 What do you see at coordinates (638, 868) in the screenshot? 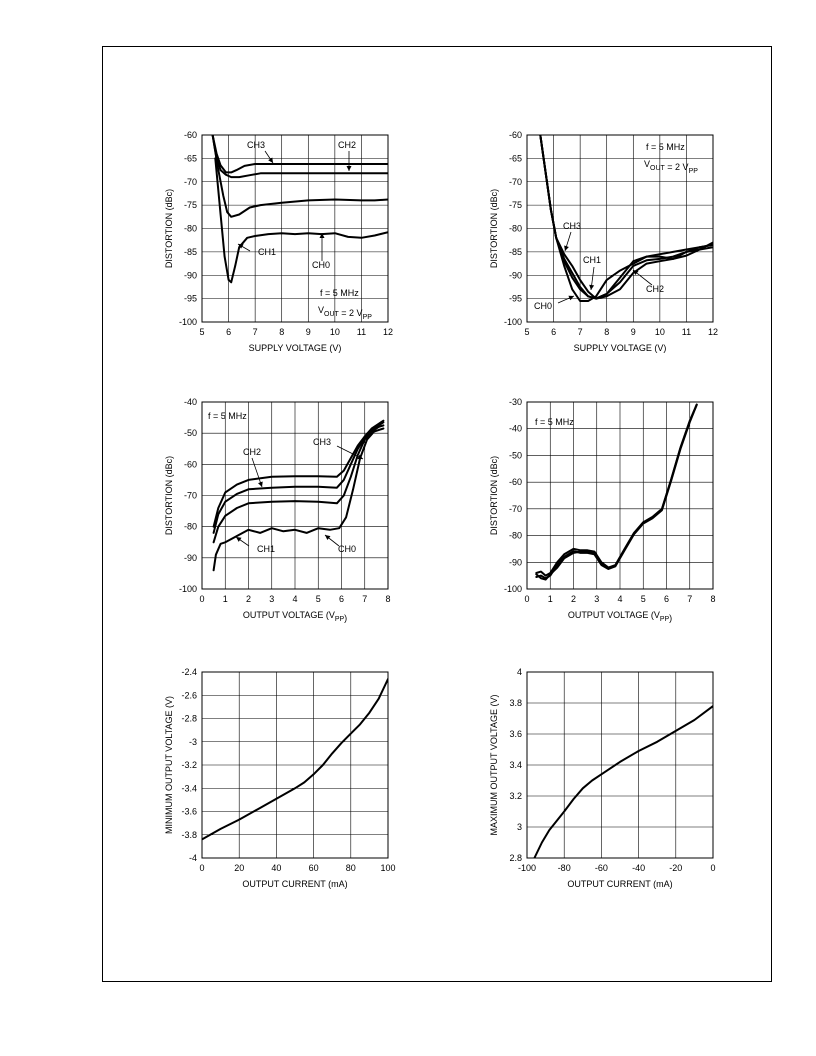
I see `x-tick-label: -40` at bounding box center [638, 868].